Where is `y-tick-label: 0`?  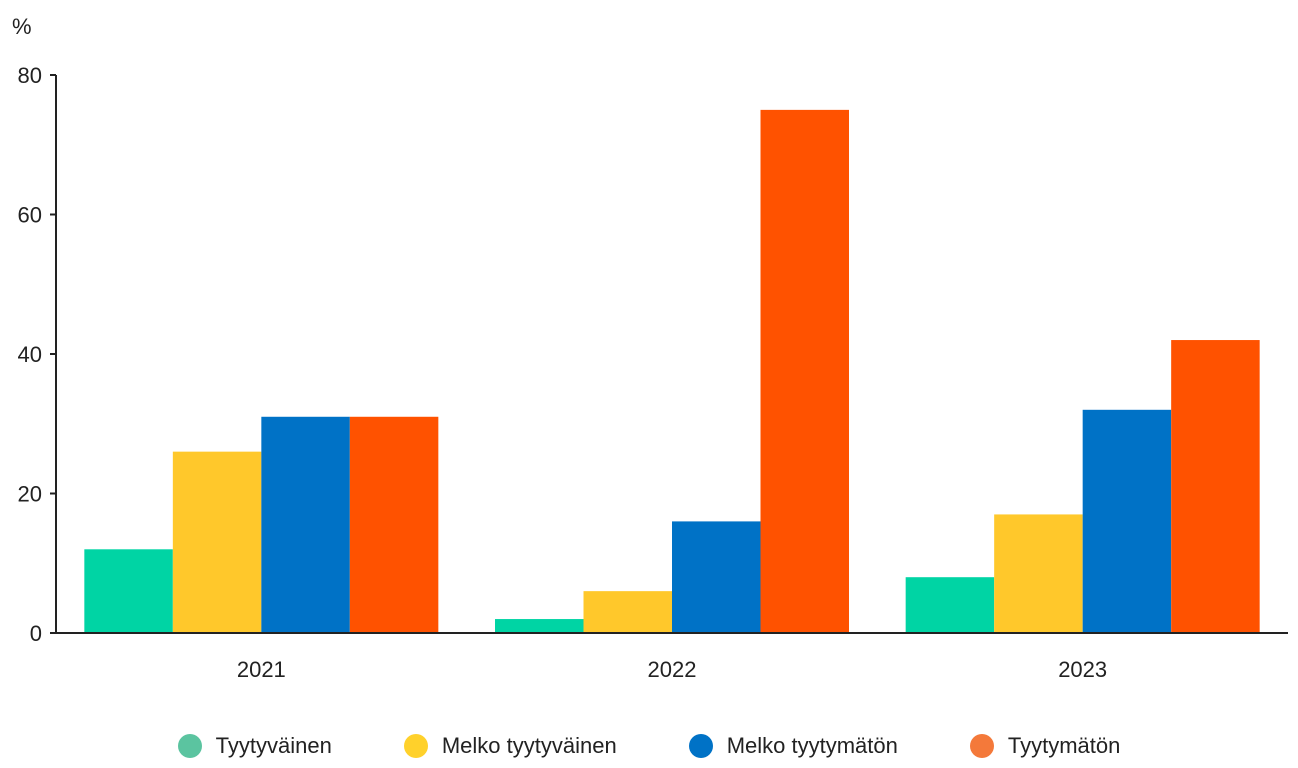 y-tick-label: 0 is located at coordinates (36, 633).